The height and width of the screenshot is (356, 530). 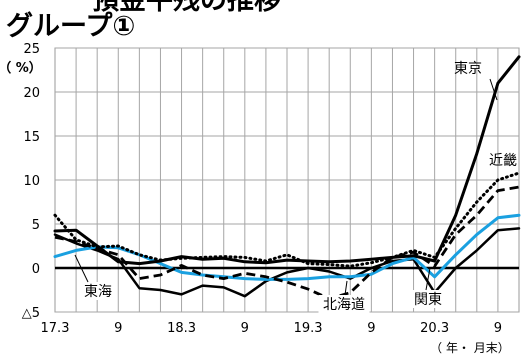 What do you see at coordinates (308, 328) in the screenshot?
I see `x-tick-label: 19.3` at bounding box center [308, 328].